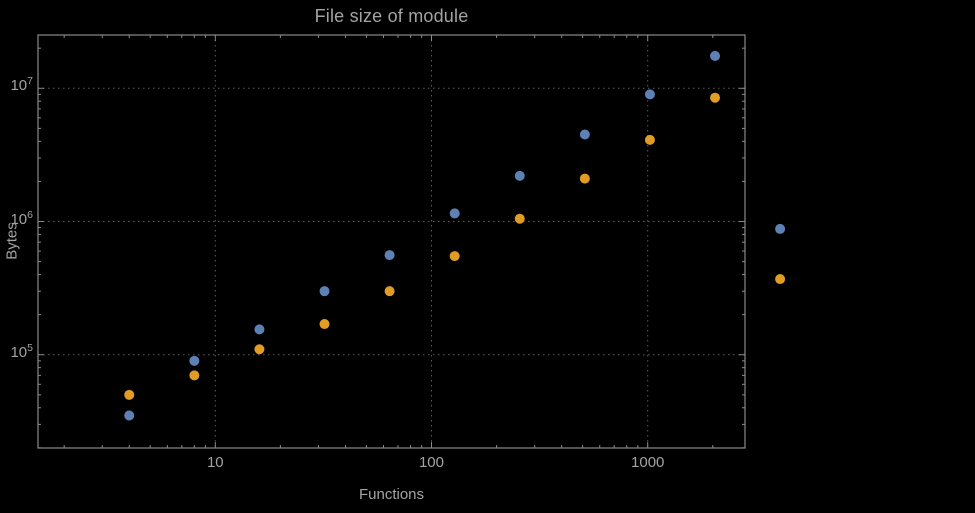 This screenshot has width=975, height=513. I want to click on x-tick-label: 100, so click(431, 462).